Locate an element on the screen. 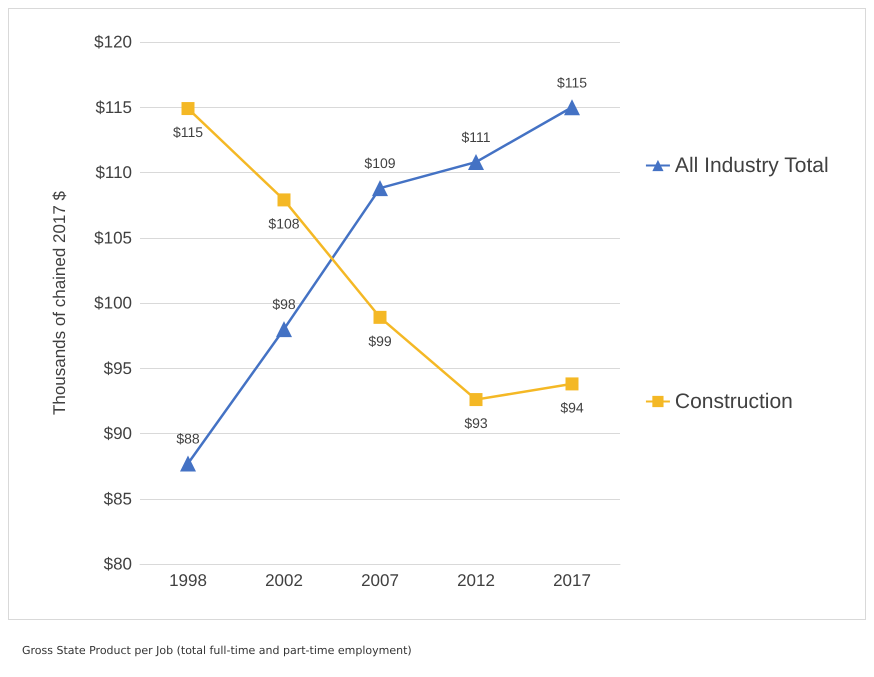 This screenshot has width=874, height=677. x-tick-label: 2002 is located at coordinates (284, 580).